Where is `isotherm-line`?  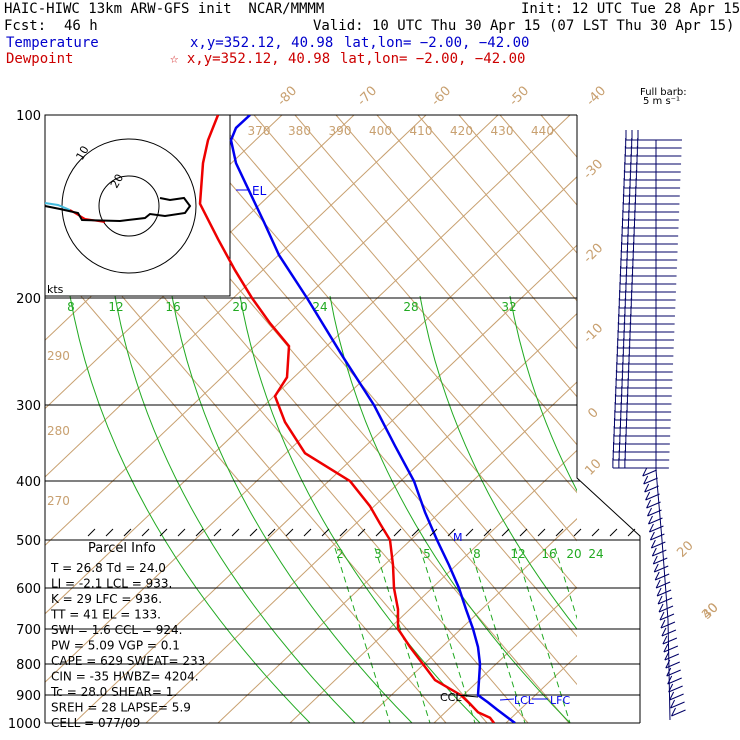 isotherm-line is located at coordinates (469, 620).